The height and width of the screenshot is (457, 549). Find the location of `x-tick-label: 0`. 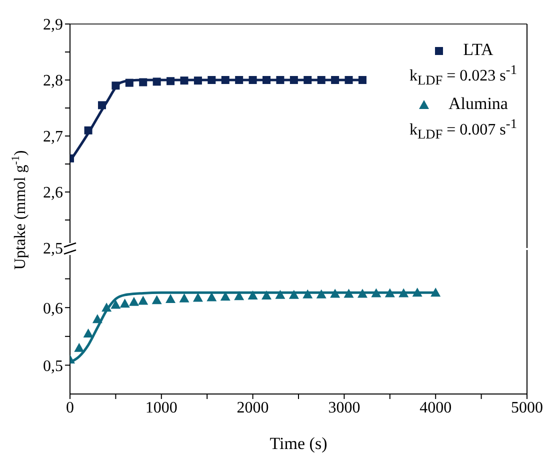

x-tick-label: 0 is located at coordinates (70, 407).